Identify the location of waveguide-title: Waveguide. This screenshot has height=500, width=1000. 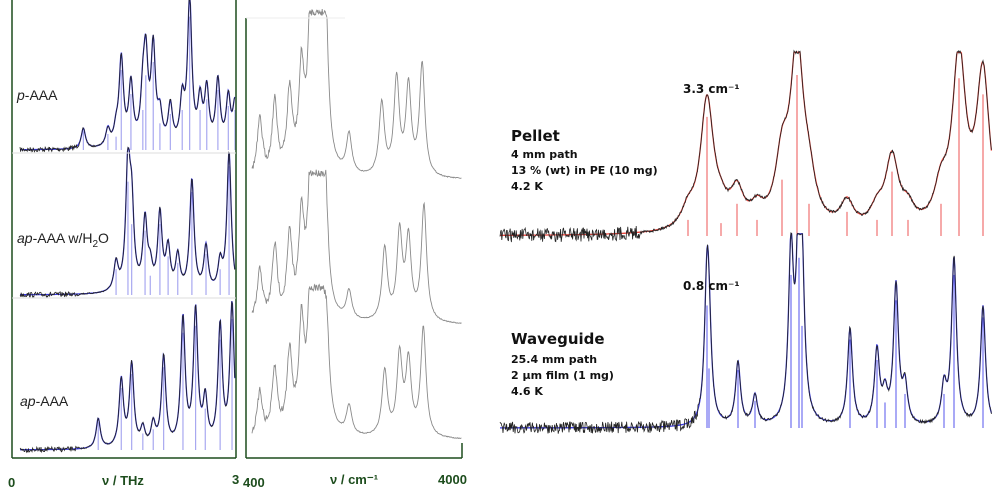
(558, 339).